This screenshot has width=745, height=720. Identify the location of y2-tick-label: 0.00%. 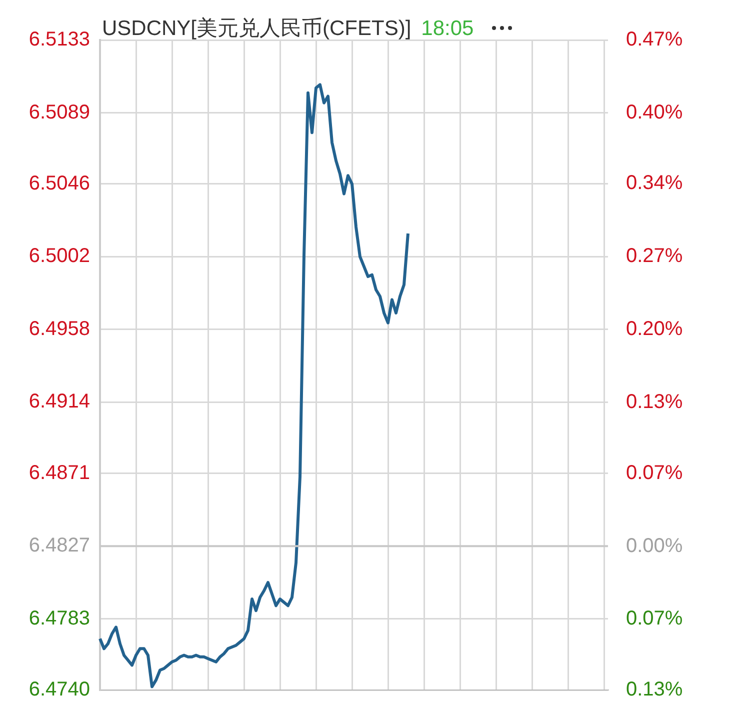
(654, 545).